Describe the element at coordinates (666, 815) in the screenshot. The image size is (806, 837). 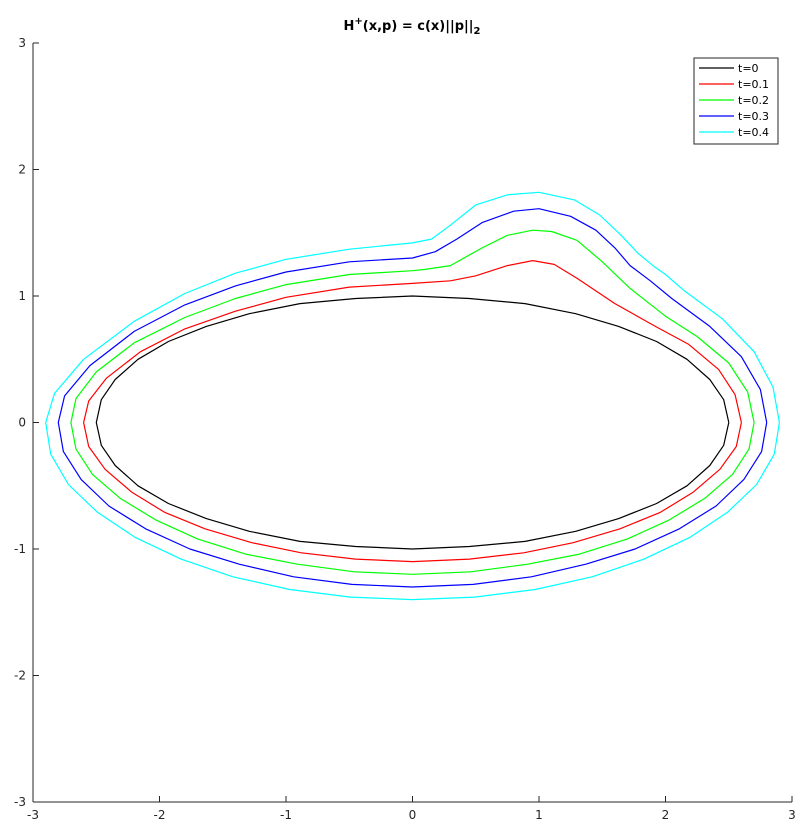
I see `x-tick-label: 2` at that location.